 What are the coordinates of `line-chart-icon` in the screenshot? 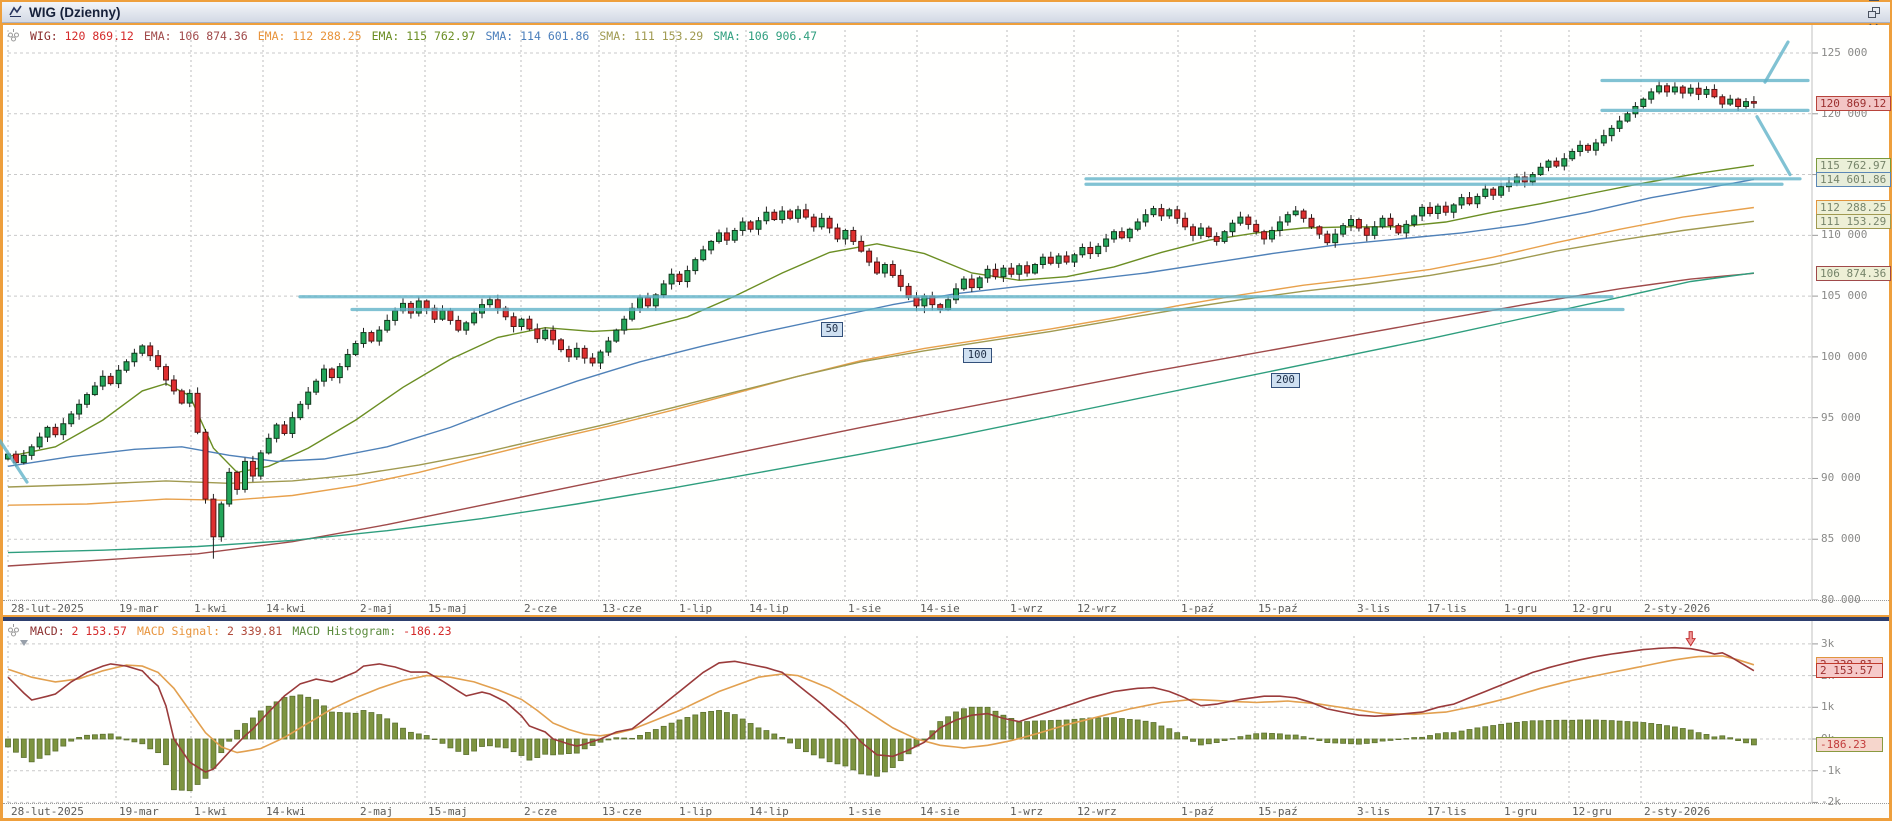 It's located at (15, 12).